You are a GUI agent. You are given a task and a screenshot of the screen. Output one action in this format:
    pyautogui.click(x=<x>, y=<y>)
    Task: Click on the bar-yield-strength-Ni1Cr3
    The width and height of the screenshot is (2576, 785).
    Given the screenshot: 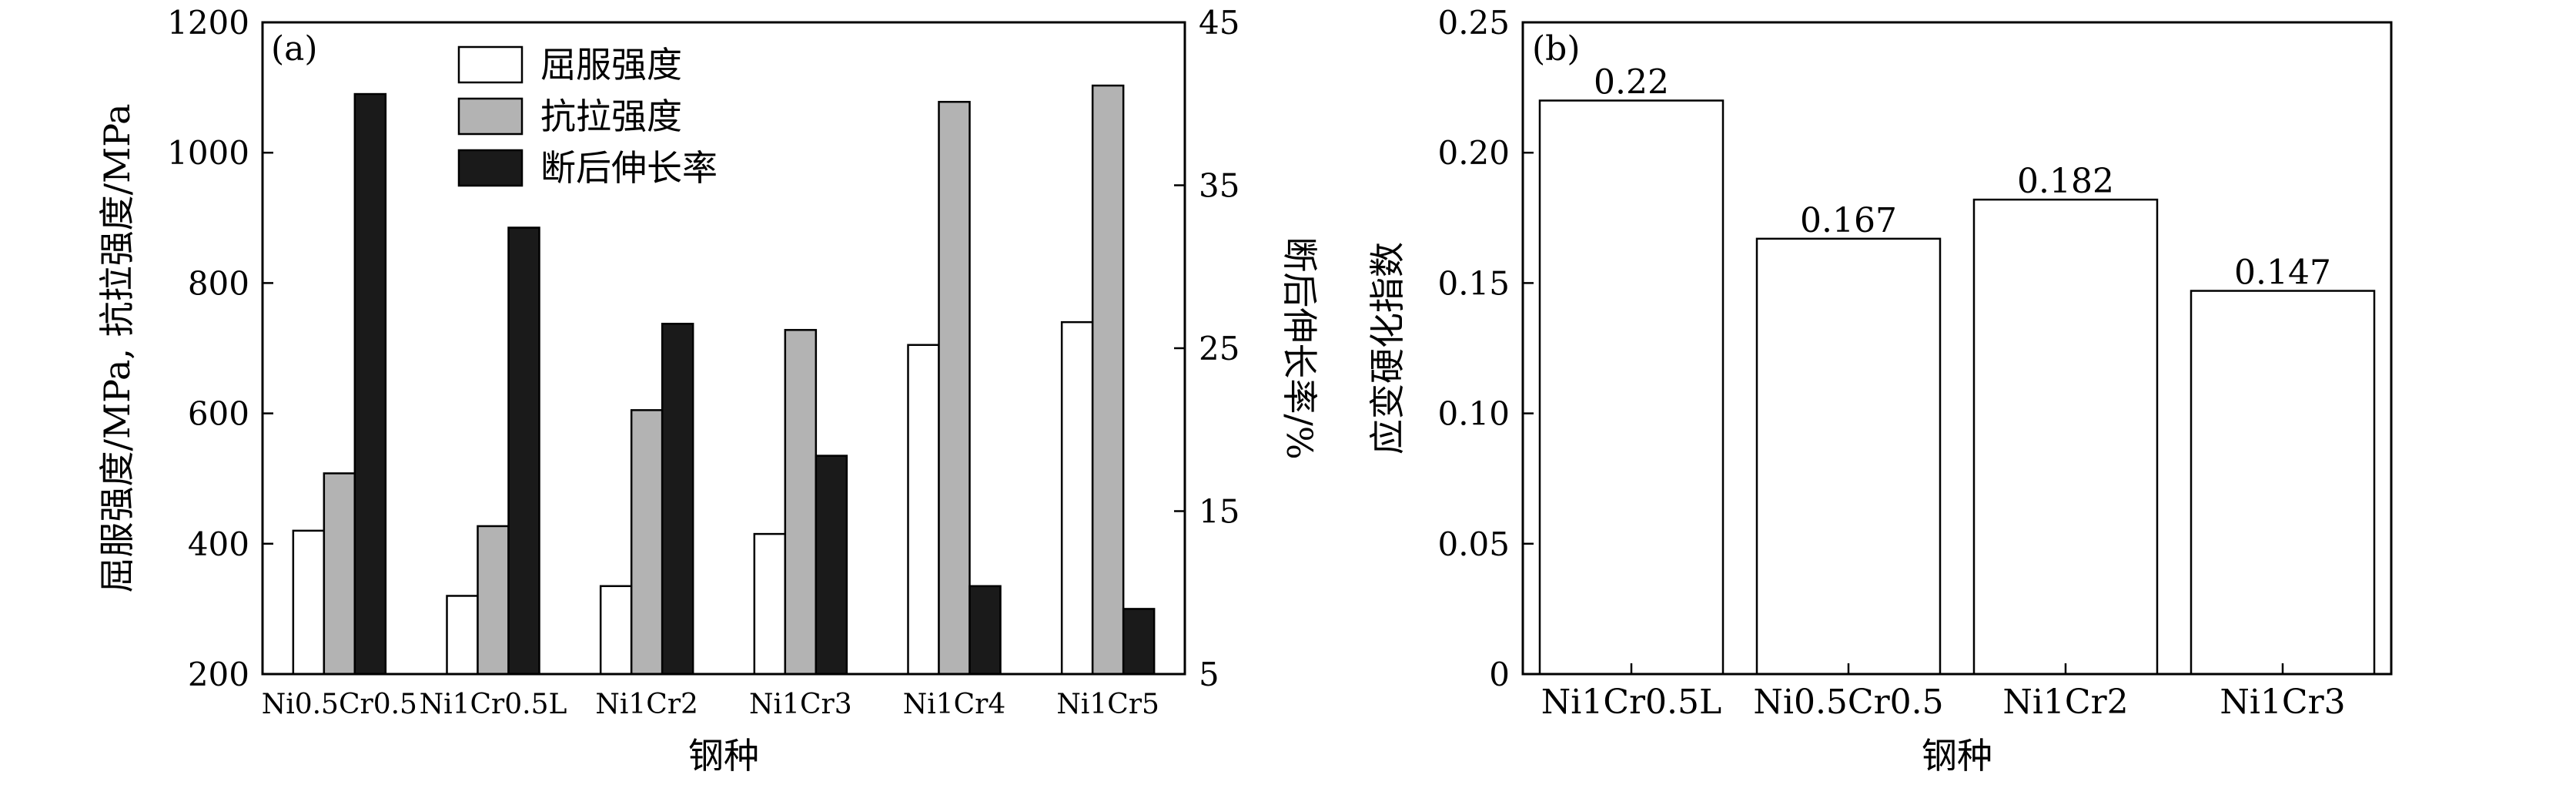 What is the action you would take?
    pyautogui.click(x=770, y=604)
    